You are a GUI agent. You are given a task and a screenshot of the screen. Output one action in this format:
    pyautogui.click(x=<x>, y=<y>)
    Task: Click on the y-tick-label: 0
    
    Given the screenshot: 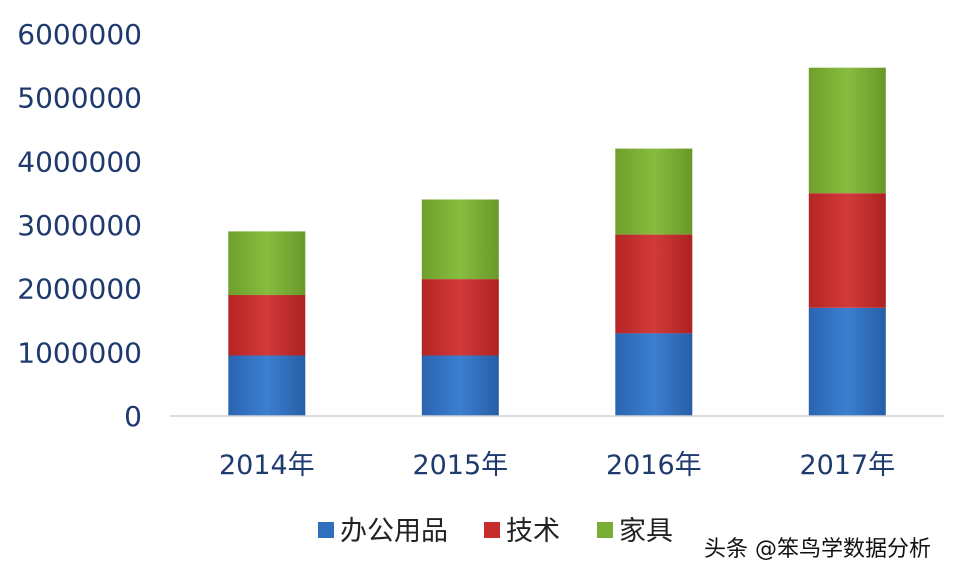 What is the action you would take?
    pyautogui.click(x=133, y=416)
    